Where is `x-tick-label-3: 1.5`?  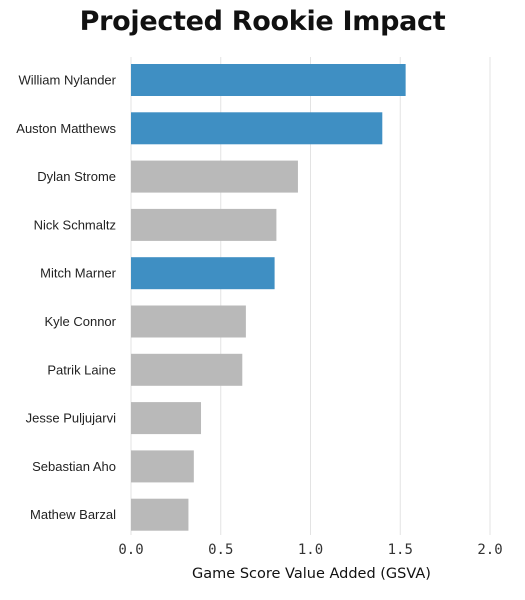 x-tick-label-3: 1.5 is located at coordinates (400, 550).